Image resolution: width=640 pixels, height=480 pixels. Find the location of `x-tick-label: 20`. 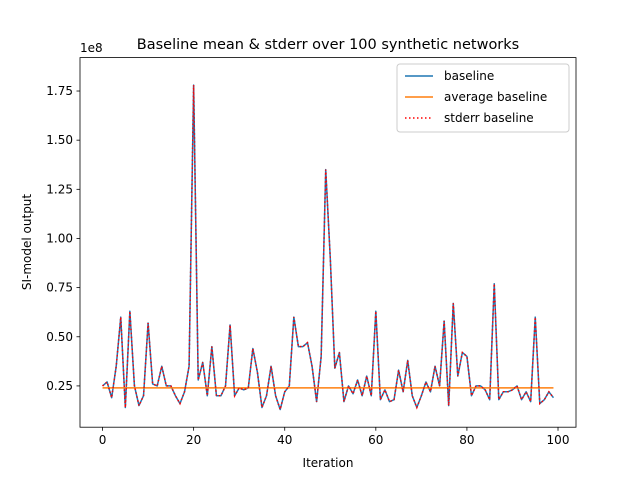

x-tick-label: 20 is located at coordinates (193, 440).